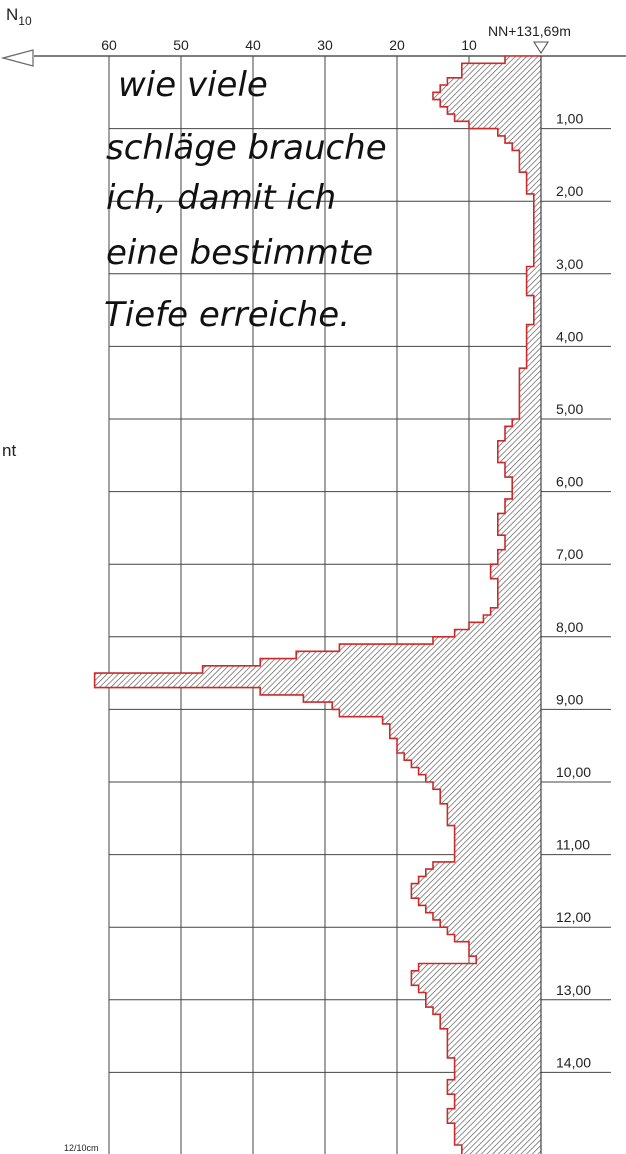 The width and height of the screenshot is (626, 1154). Describe the element at coordinates (569, 627) in the screenshot. I see `depth-tick-label: 8,00` at that location.